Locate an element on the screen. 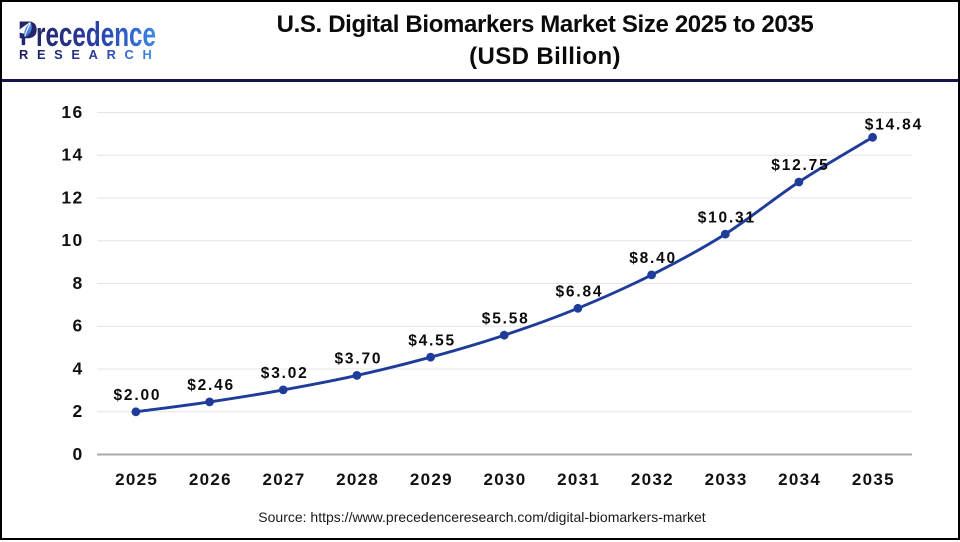 The width and height of the screenshot is (960, 542). svg-text: 2035 is located at coordinates (873, 479).